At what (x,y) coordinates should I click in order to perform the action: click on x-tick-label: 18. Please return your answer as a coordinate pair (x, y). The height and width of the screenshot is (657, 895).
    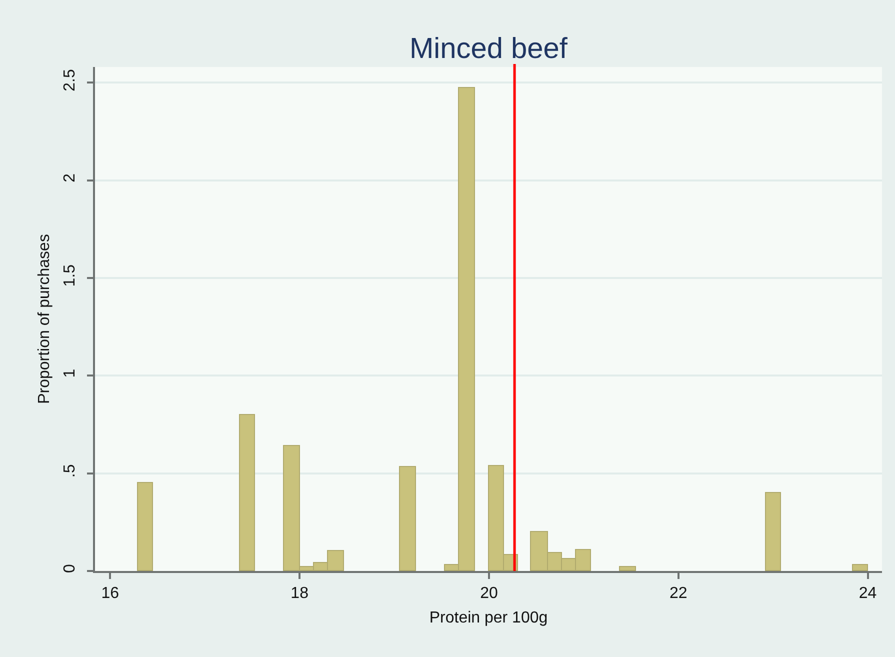
    Looking at the image, I should click on (299, 593).